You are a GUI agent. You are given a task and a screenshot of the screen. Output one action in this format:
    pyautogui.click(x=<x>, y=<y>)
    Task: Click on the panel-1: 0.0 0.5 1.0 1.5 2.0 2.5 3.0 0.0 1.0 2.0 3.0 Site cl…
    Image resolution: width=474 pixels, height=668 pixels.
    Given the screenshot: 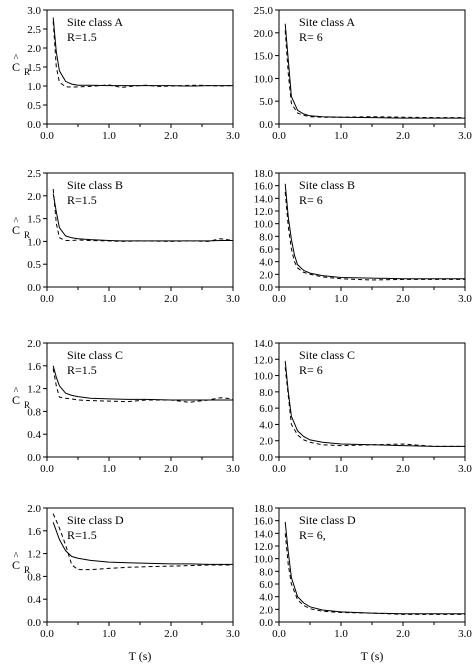 What is the action you would take?
    pyautogui.click(x=126, y=73)
    